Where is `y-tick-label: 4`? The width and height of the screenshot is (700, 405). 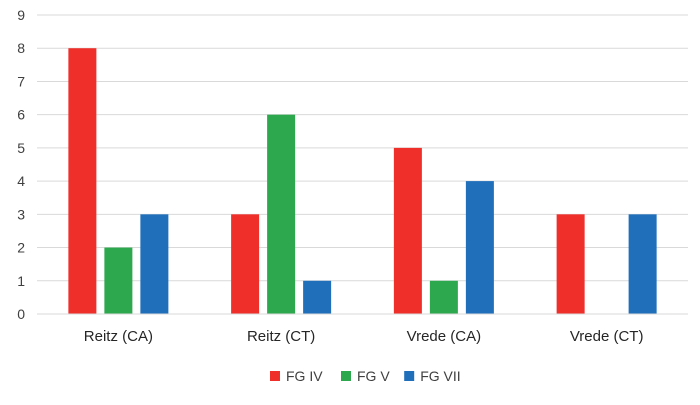
y-tick-label: 4 is located at coordinates (21, 181).